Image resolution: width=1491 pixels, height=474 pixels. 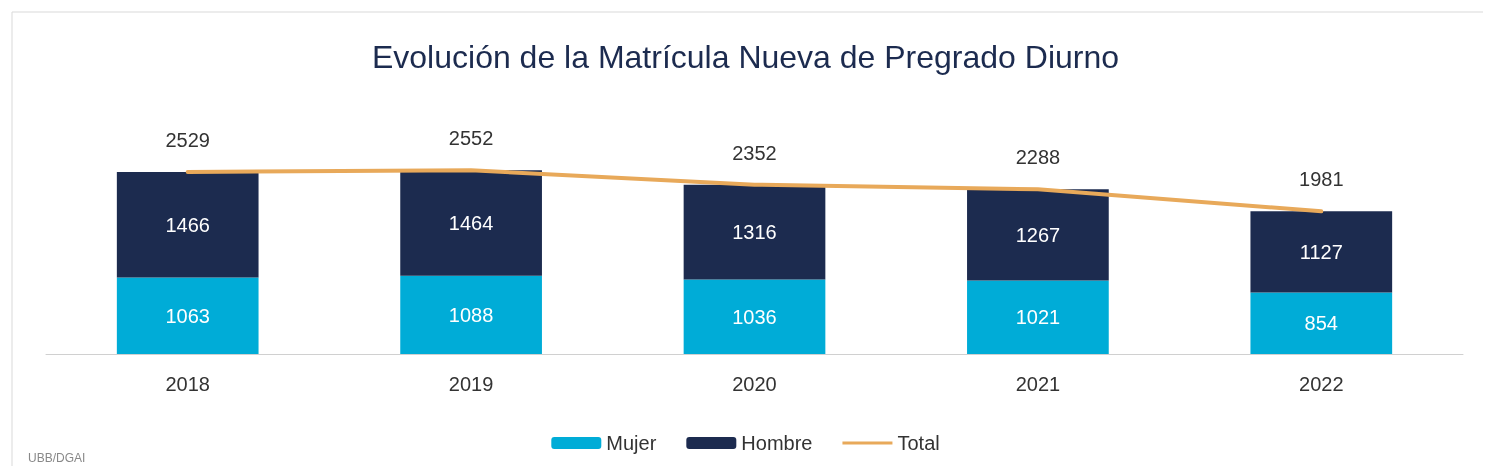 I want to click on data-label: 854, so click(x=1321, y=323).